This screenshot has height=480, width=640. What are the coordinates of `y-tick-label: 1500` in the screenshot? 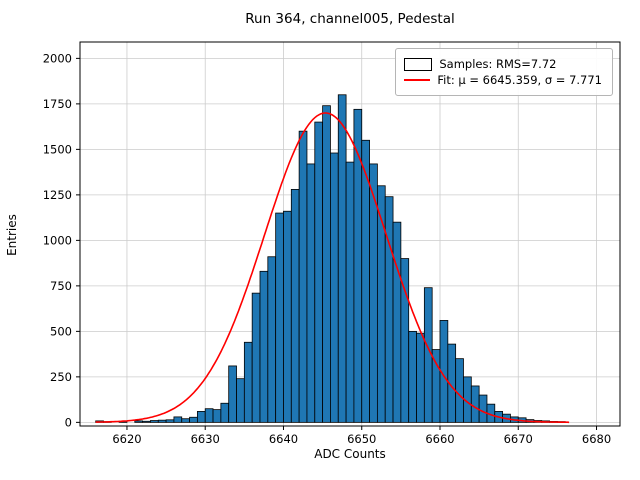 It's located at (57, 149).